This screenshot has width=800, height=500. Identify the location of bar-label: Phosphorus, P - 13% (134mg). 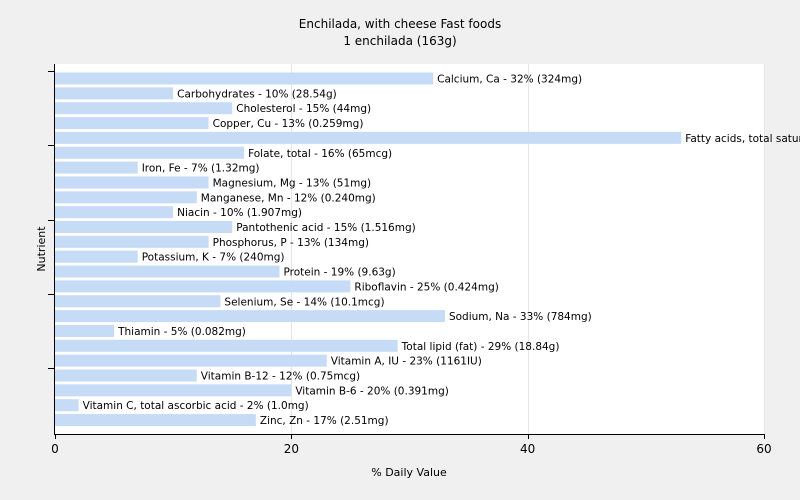
(291, 243).